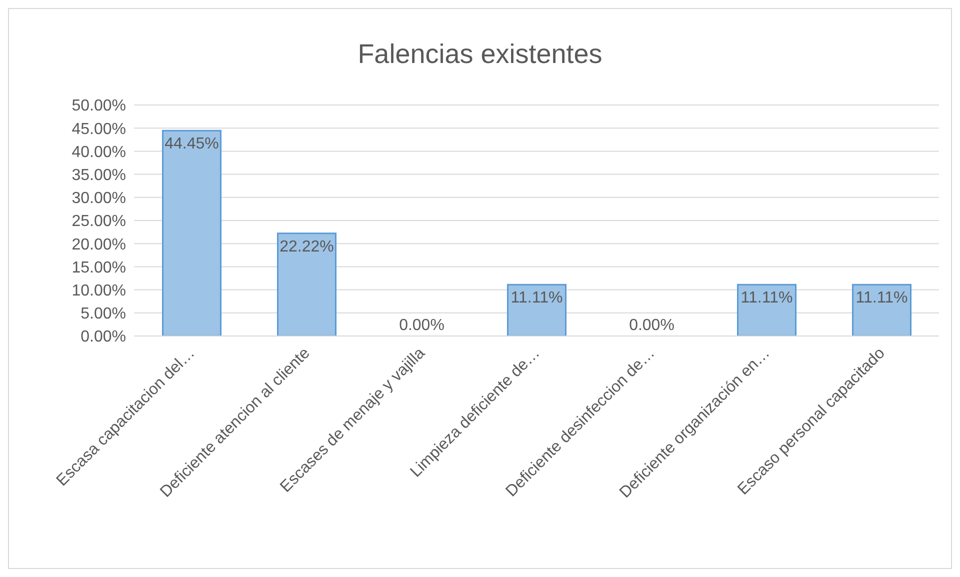 The image size is (960, 577). What do you see at coordinates (99, 291) in the screenshot?
I see `y-tick-label: 10.00%` at bounding box center [99, 291].